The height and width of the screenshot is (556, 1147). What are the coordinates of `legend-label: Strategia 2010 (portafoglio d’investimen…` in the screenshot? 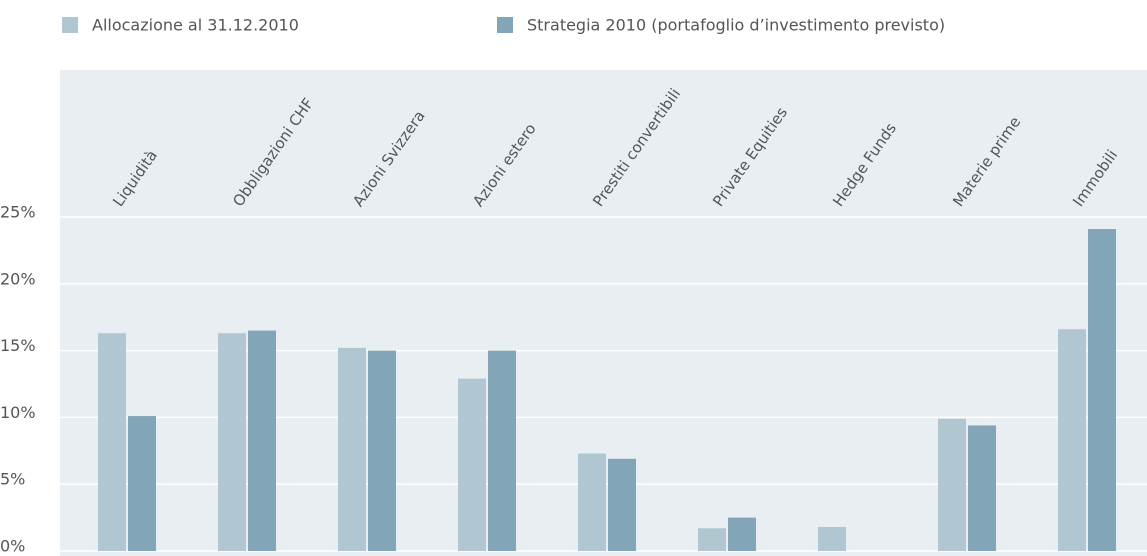 It's located at (736, 25).